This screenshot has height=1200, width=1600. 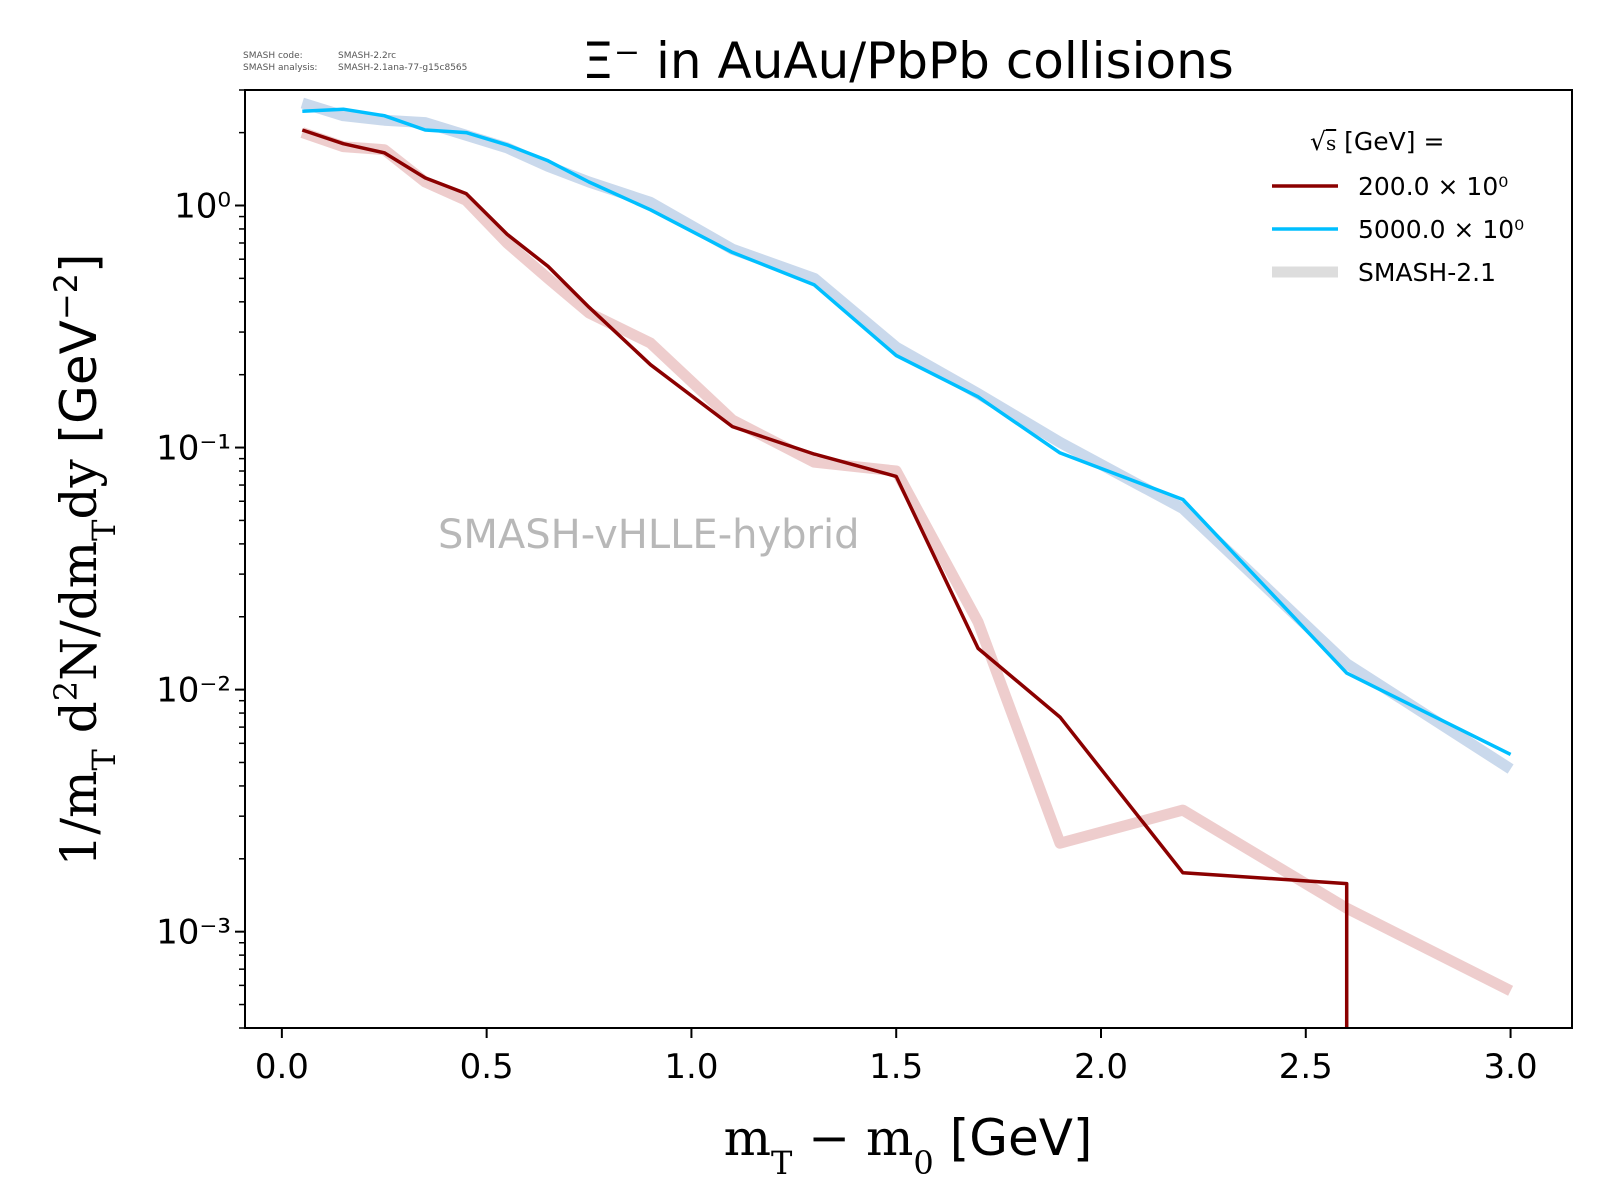 What do you see at coordinates (85, 559) in the screenshot?
I see `y-axis-label: 1/mT d2N/dmTdy [GeV−2]` at bounding box center [85, 559].